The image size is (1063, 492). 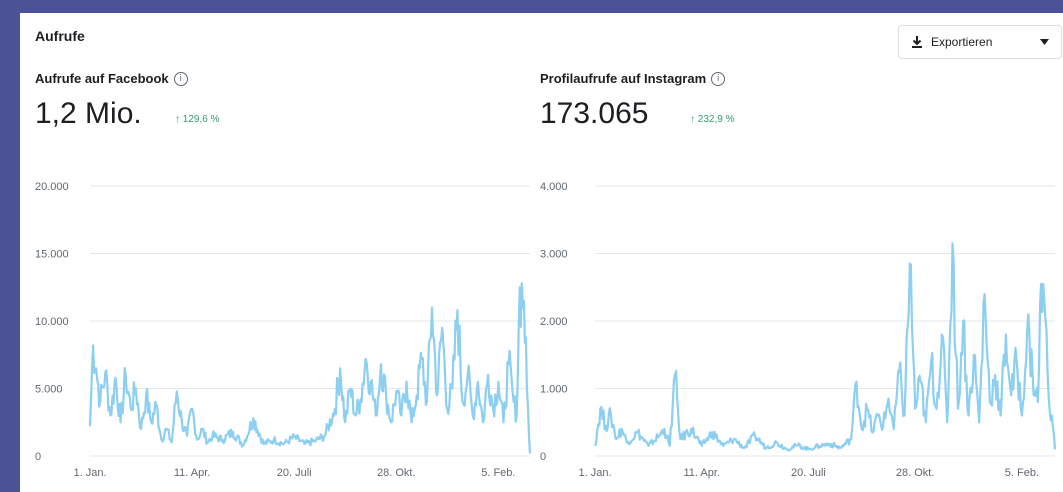 I want to click on export-button: Exportieren, so click(x=980, y=42).